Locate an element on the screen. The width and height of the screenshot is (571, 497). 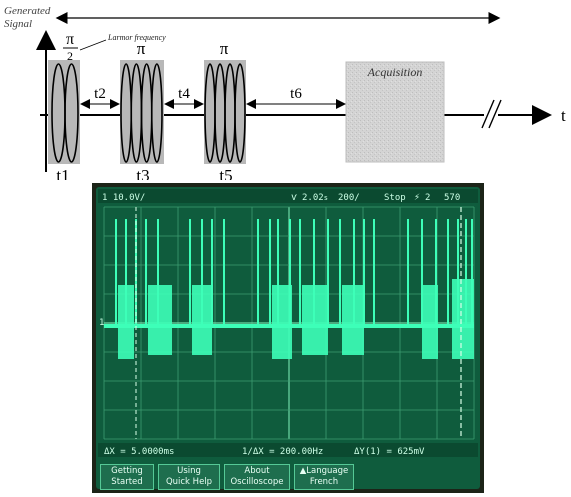
channel-ground-marker: 1 is located at coordinates (101, 323).